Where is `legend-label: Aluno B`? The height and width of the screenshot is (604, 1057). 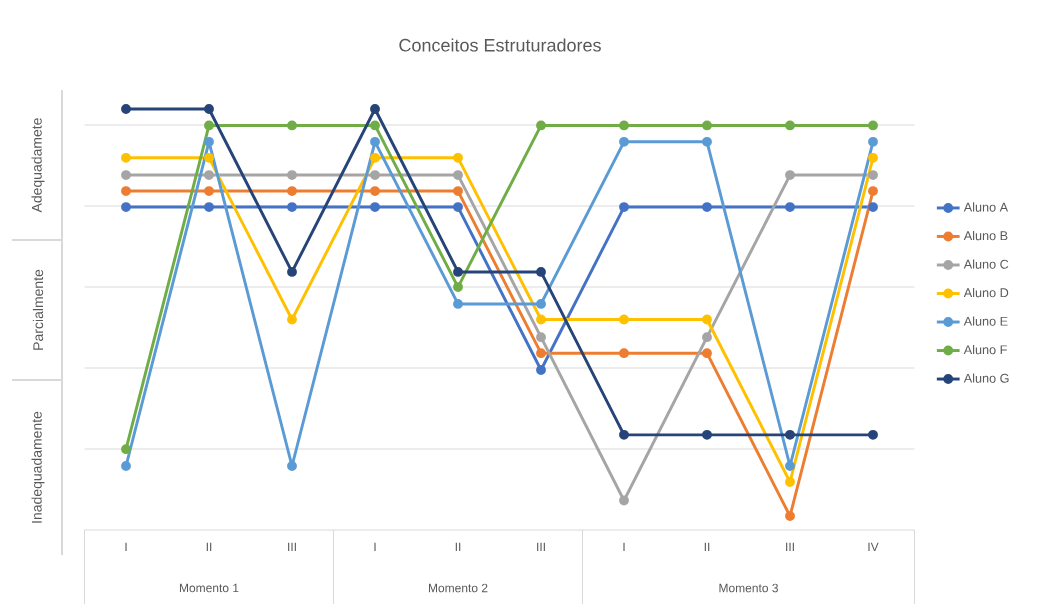
legend-label: Aluno B is located at coordinates (985, 235).